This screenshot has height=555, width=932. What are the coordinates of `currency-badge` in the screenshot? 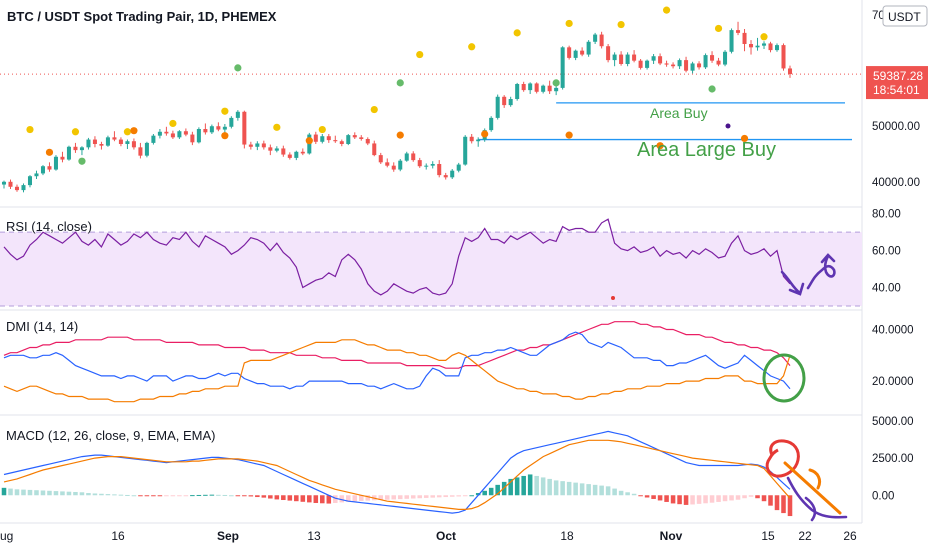 It's located at (905, 16).